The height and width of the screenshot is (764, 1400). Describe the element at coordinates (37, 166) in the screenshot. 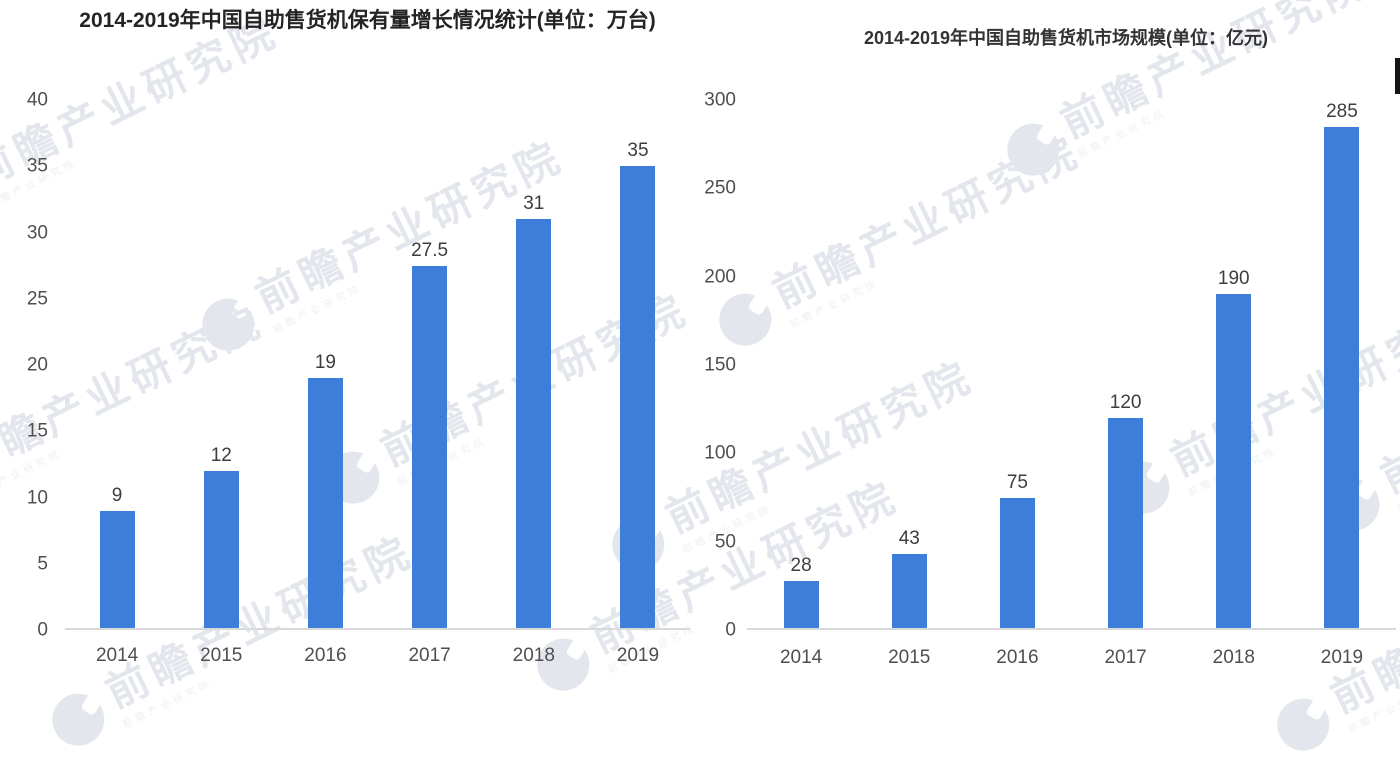

I see `y-tick-label: 35` at that location.